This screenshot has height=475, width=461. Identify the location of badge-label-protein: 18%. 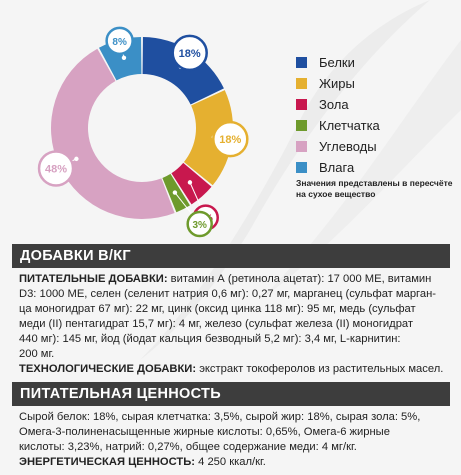
(190, 54).